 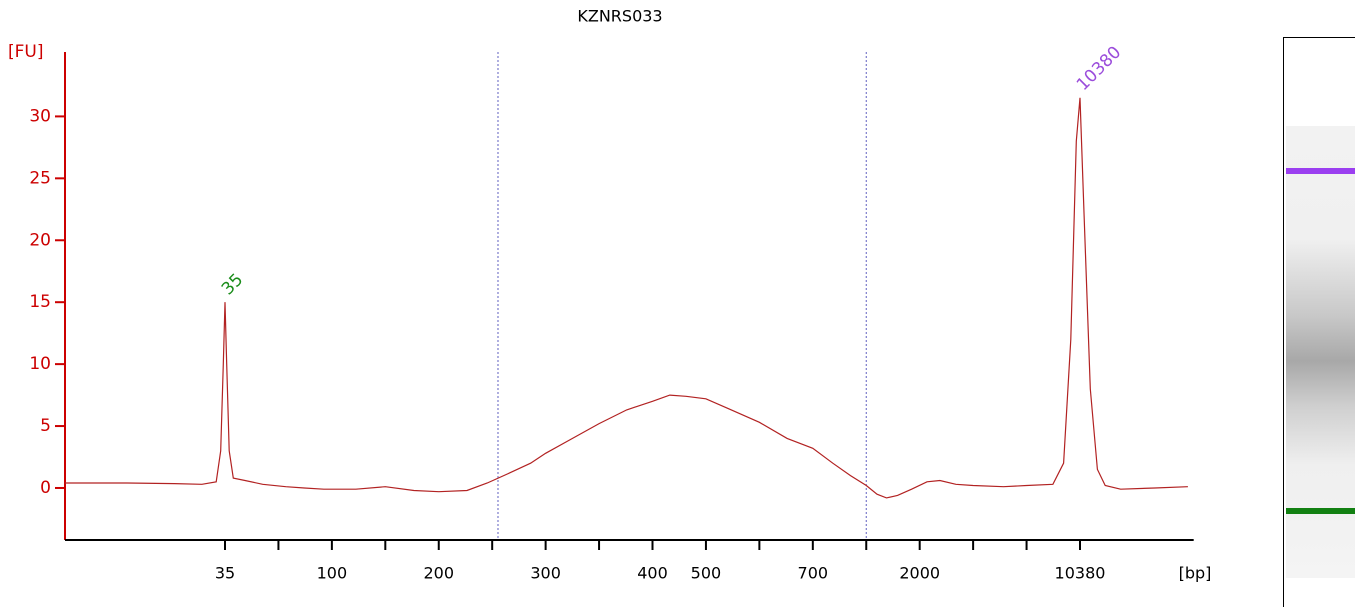 What do you see at coordinates (813, 573) in the screenshot?
I see `x-tick-label: 700` at bounding box center [813, 573].